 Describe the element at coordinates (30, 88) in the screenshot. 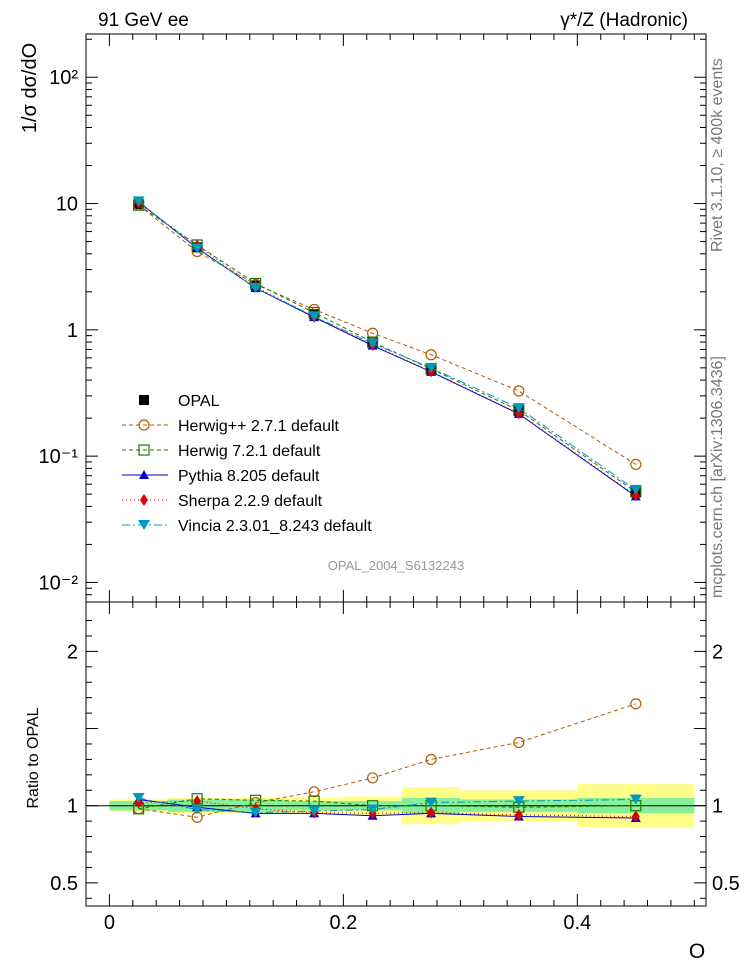

I see `upper-y-axis-label: 1/σ dσ/dO` at that location.